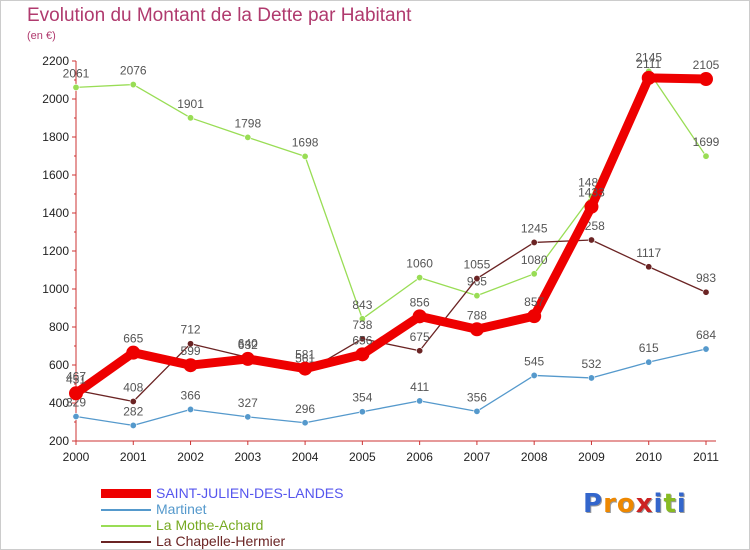  I want to click on data-label-la-mothe-achard: 843, so click(362, 305).